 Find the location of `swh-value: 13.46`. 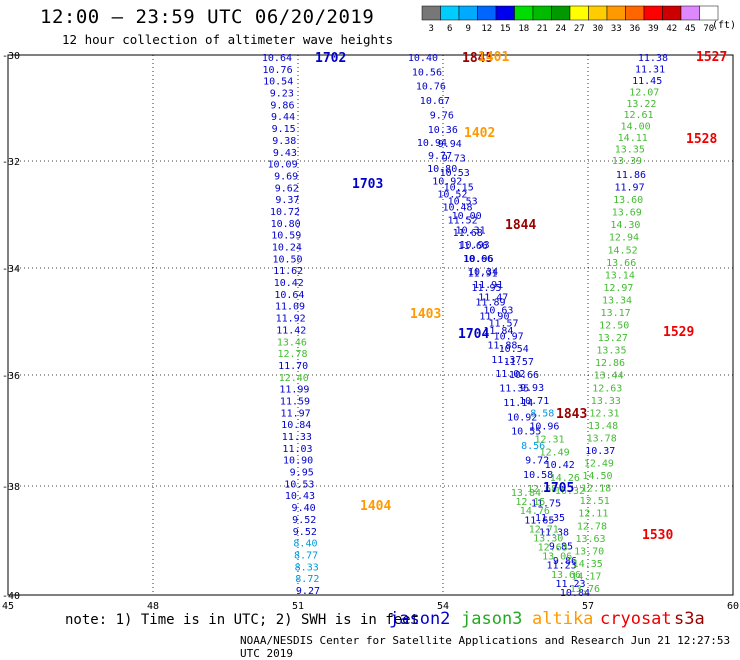

swh-value: 13.46 is located at coordinates (292, 342).